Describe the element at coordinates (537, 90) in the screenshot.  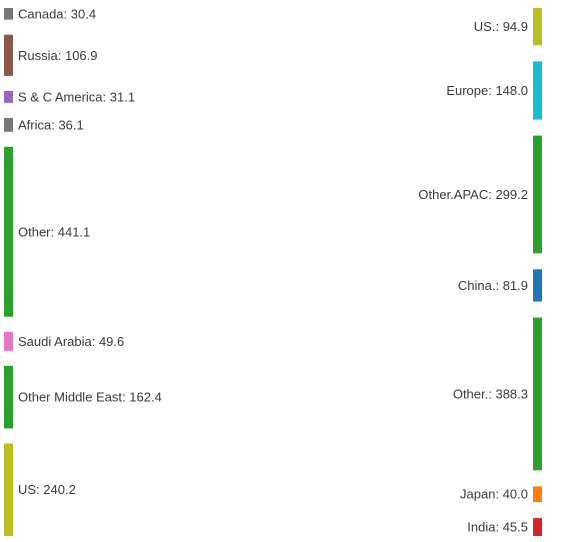
I see `target-node-europe` at that location.